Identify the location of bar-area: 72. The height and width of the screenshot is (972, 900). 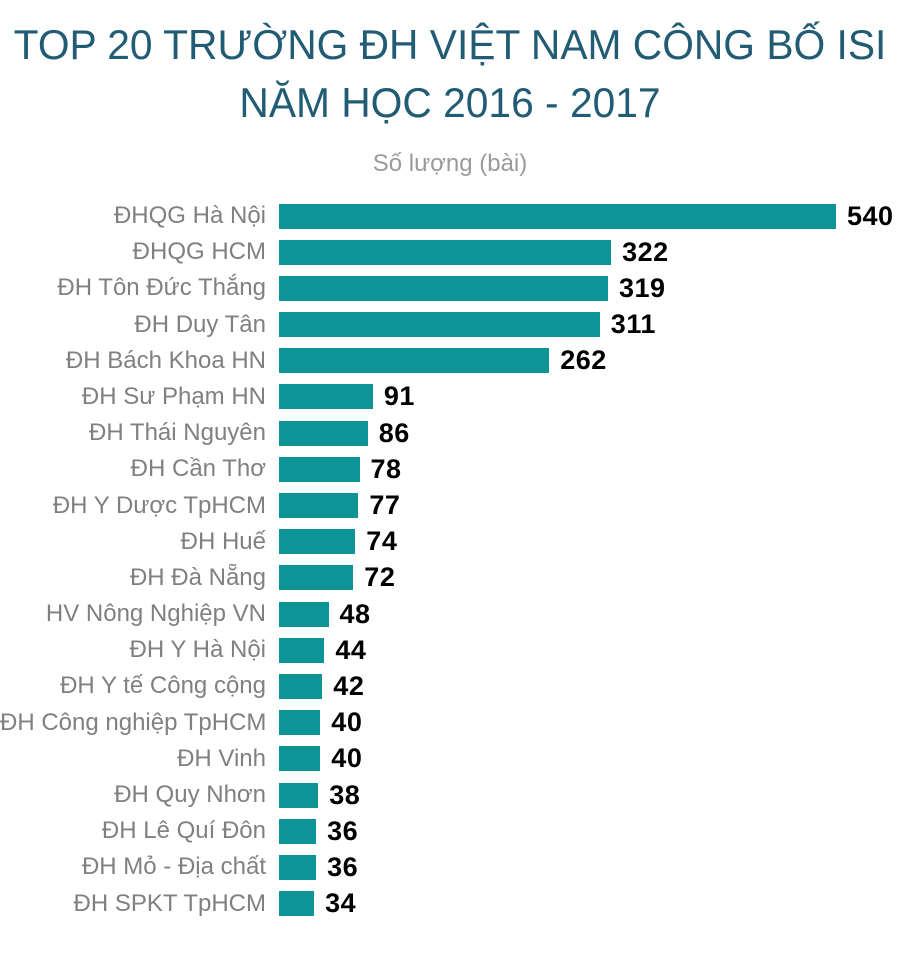
(589, 577).